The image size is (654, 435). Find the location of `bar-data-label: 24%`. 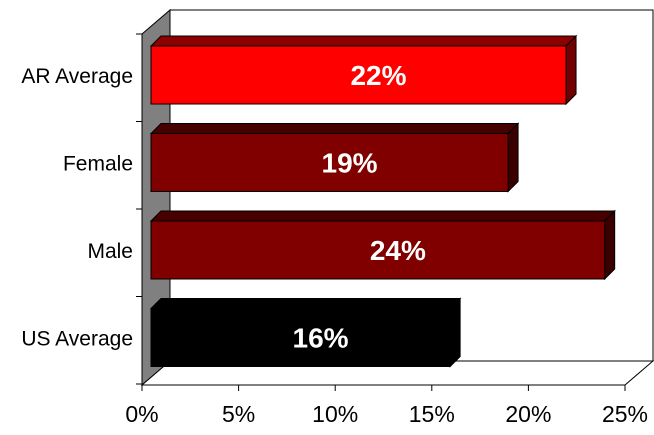

bar-data-label: 24% is located at coordinates (398, 250).